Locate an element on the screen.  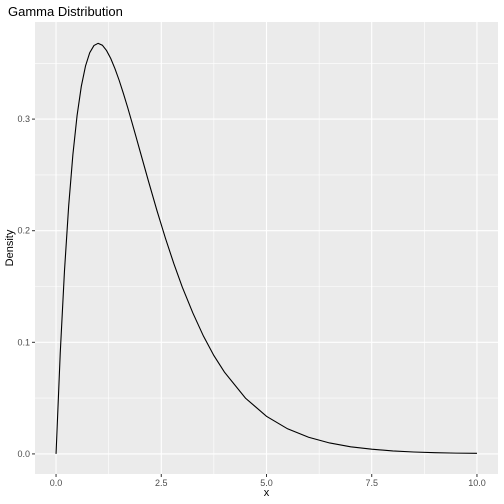
x-tick-label: 0.0 is located at coordinates (56, 483).